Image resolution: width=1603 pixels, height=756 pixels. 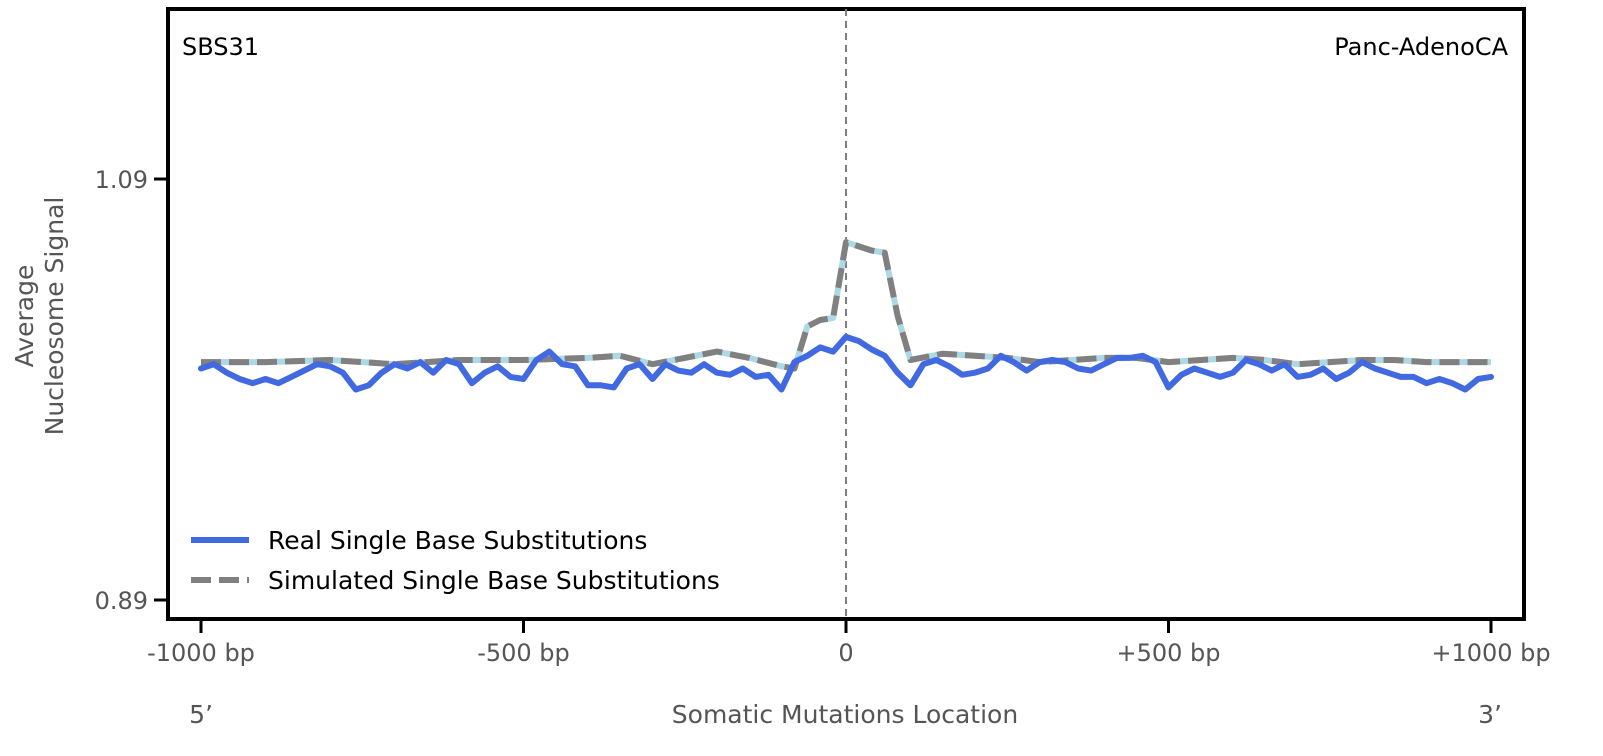 I want to click on x-tick-label: +500 bp, so click(x=1168, y=653).